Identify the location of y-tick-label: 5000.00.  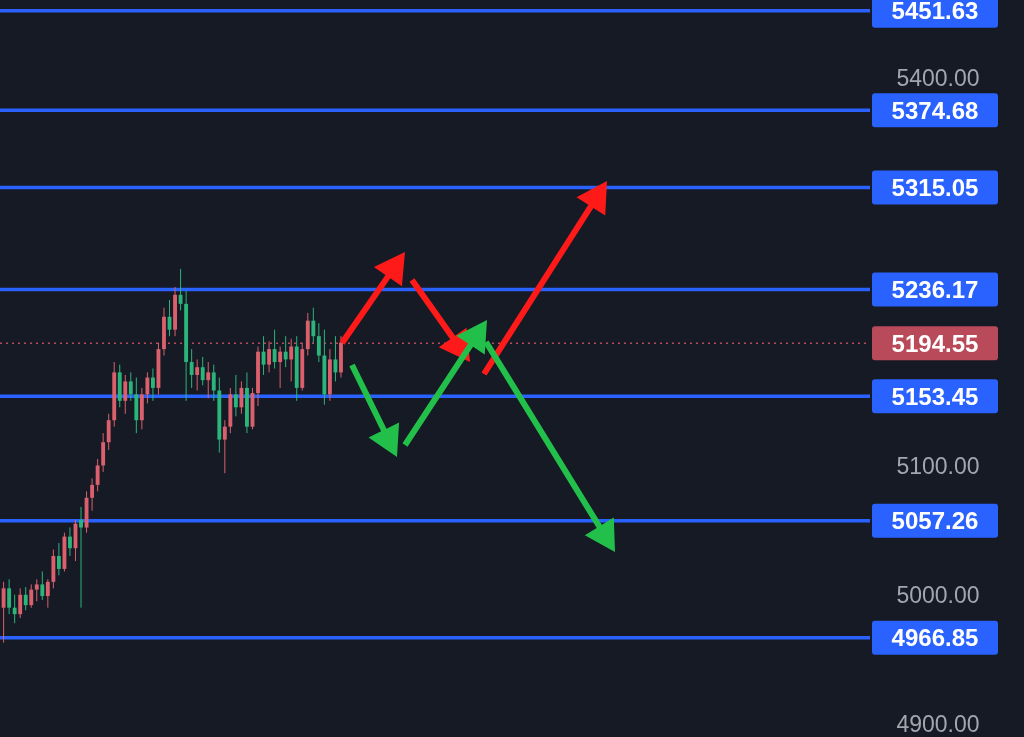
(938, 594).